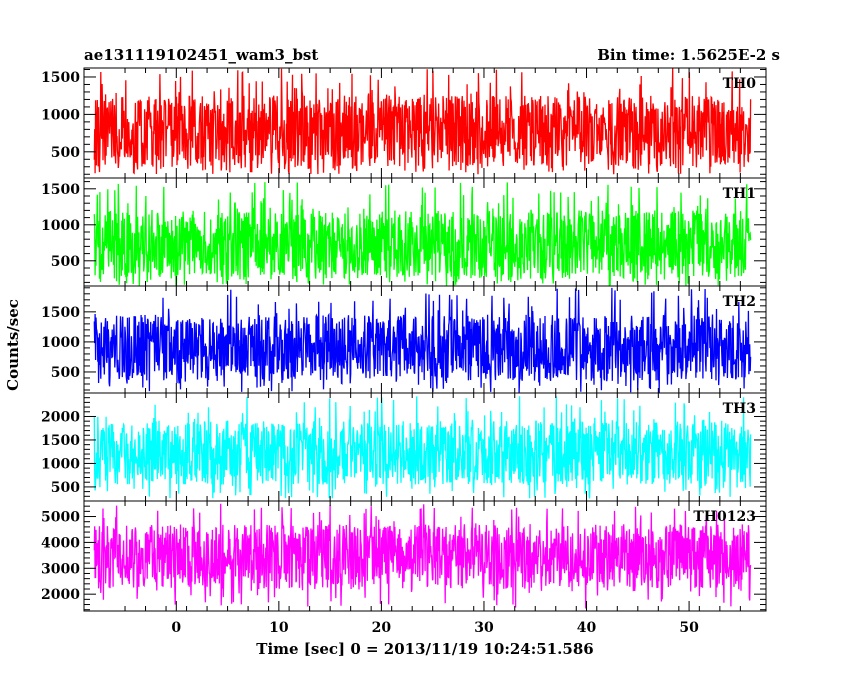 This screenshot has width=850, height=680. Describe the element at coordinates (382, 628) in the screenshot. I see `x-tick-label: 20` at that location.